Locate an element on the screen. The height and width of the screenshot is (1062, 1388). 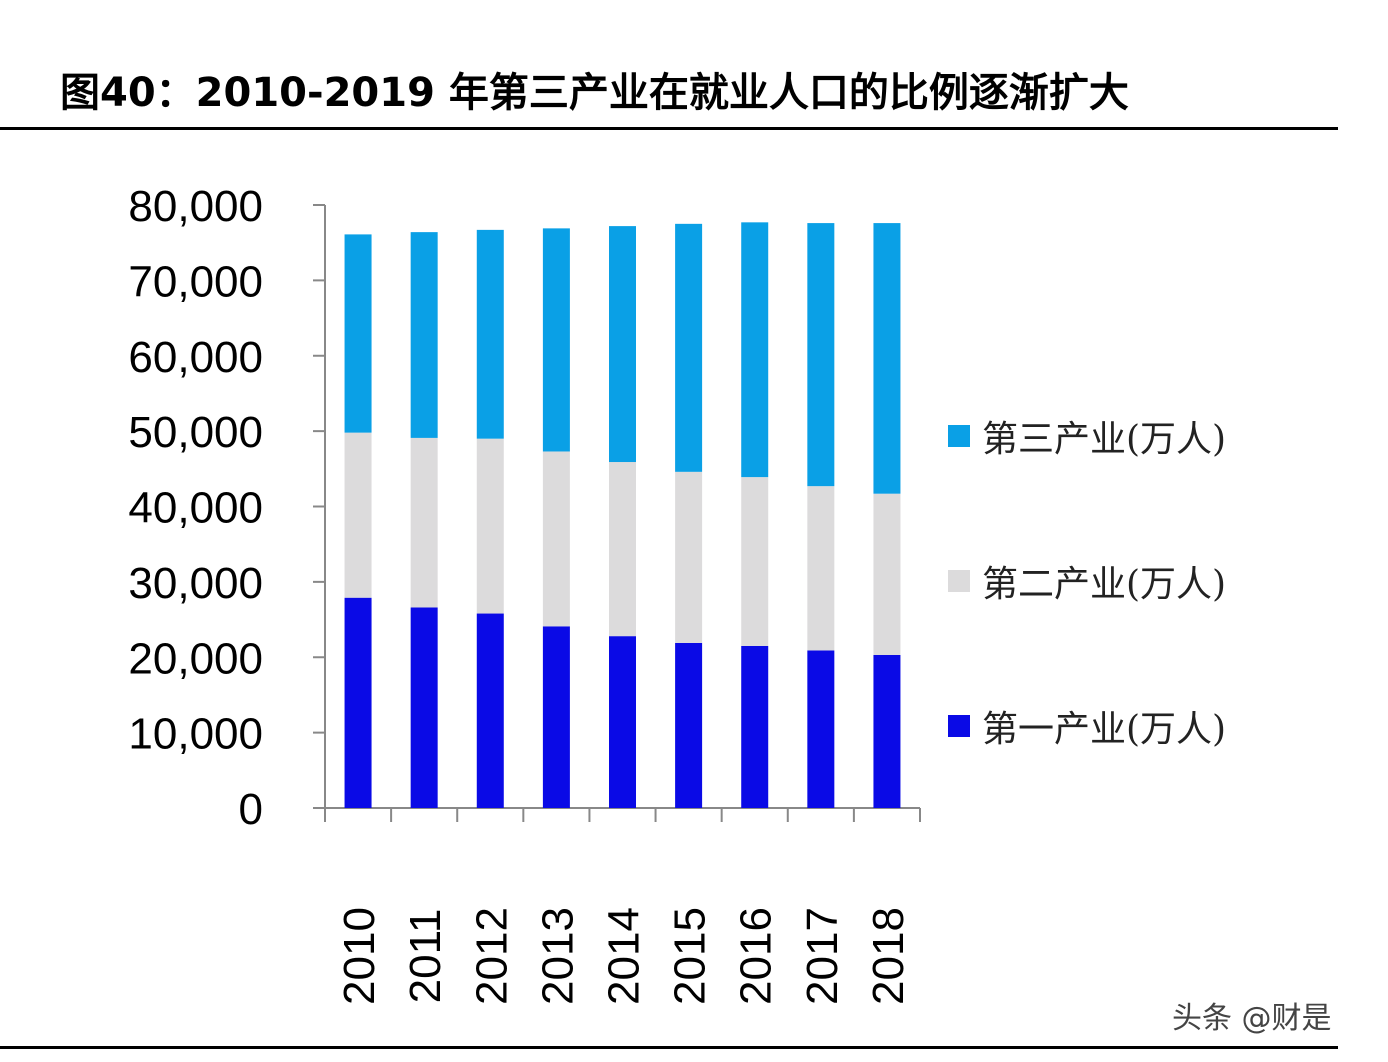
chart-title: 图40：2010-2019 年第三产业在就业人口的比例逐渐扩大 is located at coordinates (594, 93).